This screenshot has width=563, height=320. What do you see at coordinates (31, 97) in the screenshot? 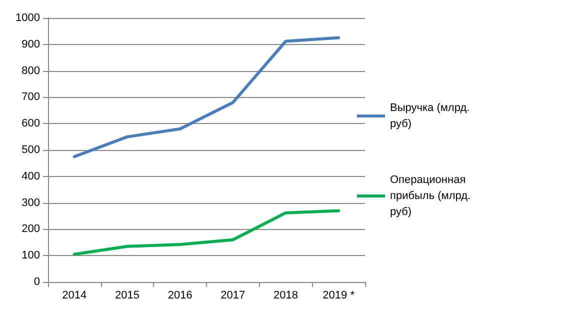
I see `y-tick-label: 700` at bounding box center [31, 97].